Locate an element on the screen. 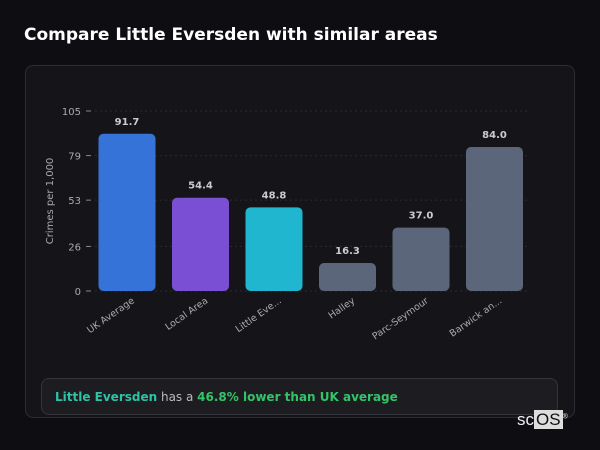 The width and height of the screenshot is (600, 450). bar-local-area is located at coordinates (200, 244).